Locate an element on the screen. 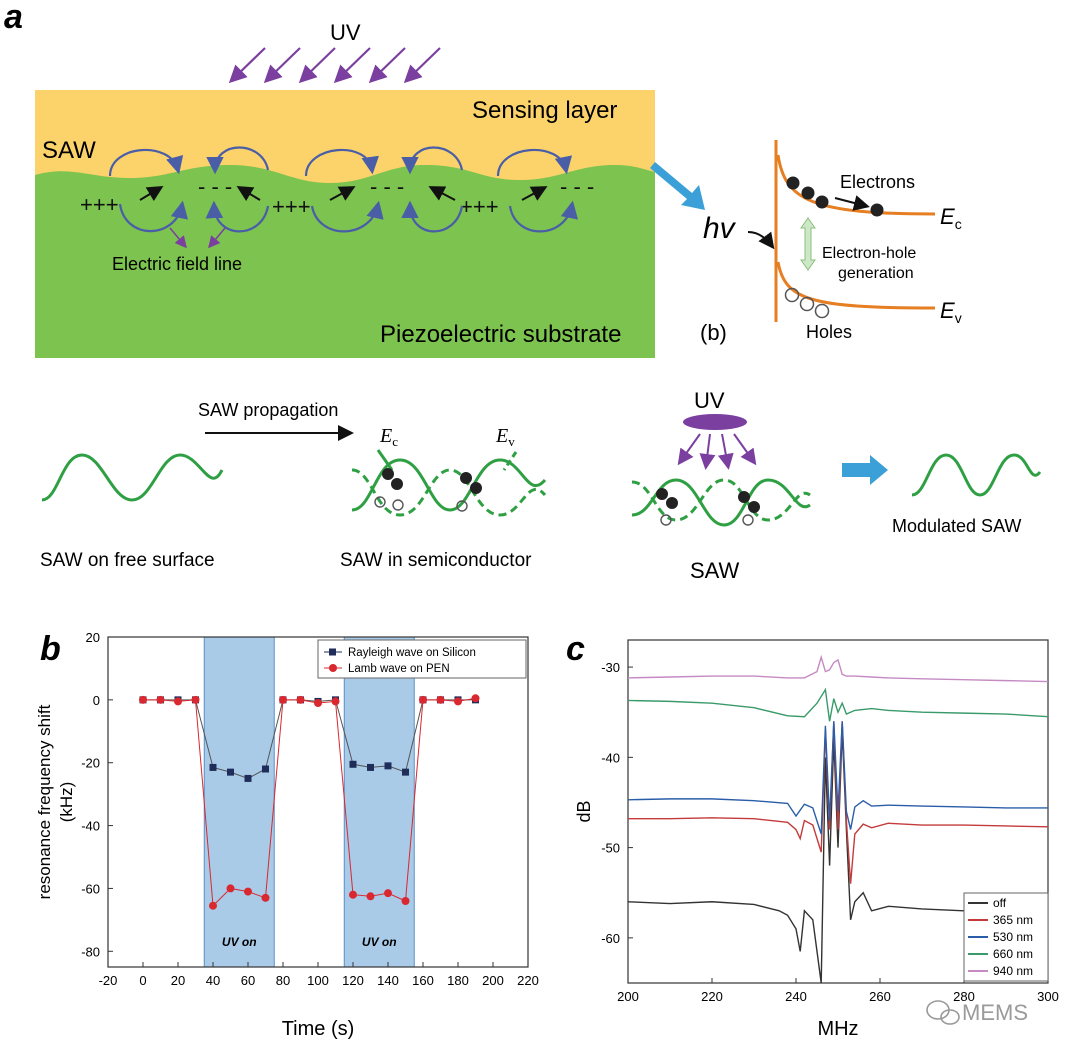 This screenshot has width=1069, height=1053. ev-symbol: E is located at coordinates (947, 310).